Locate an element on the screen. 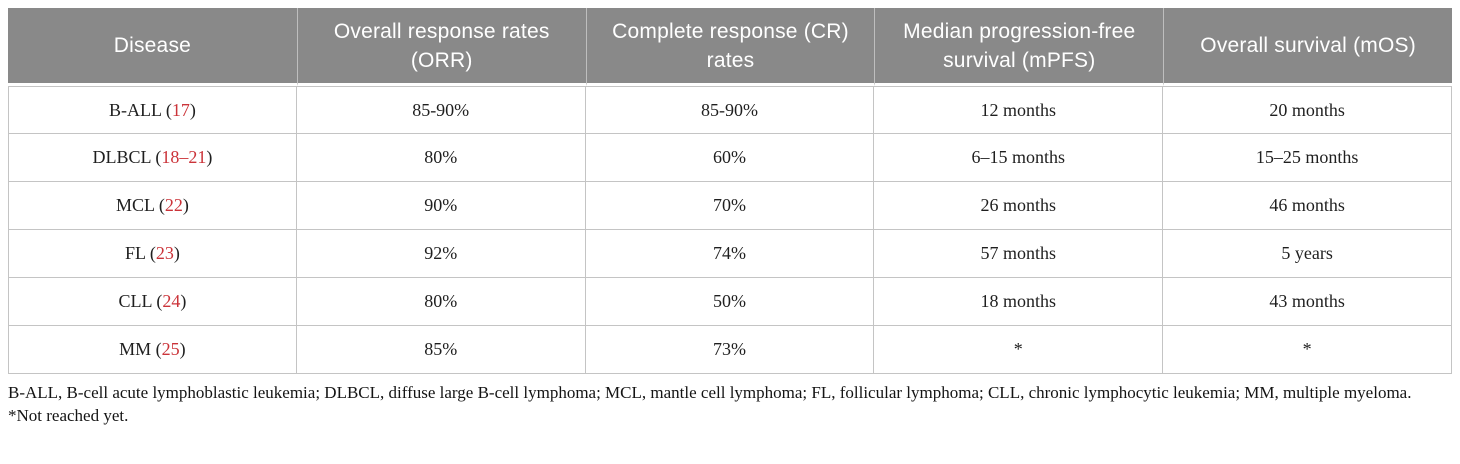 This screenshot has width=1460, height=464. citation-ref: 23 is located at coordinates (164, 253).